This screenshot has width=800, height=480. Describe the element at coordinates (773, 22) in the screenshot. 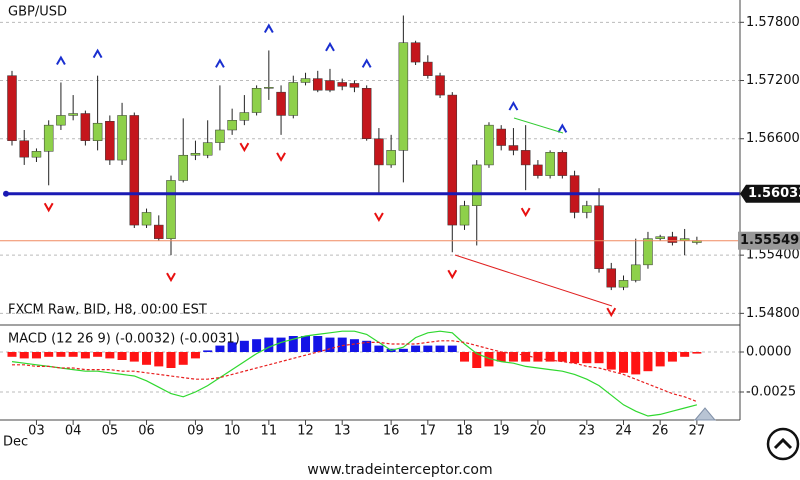

I see `y-tick-label: 1.57800` at that location.